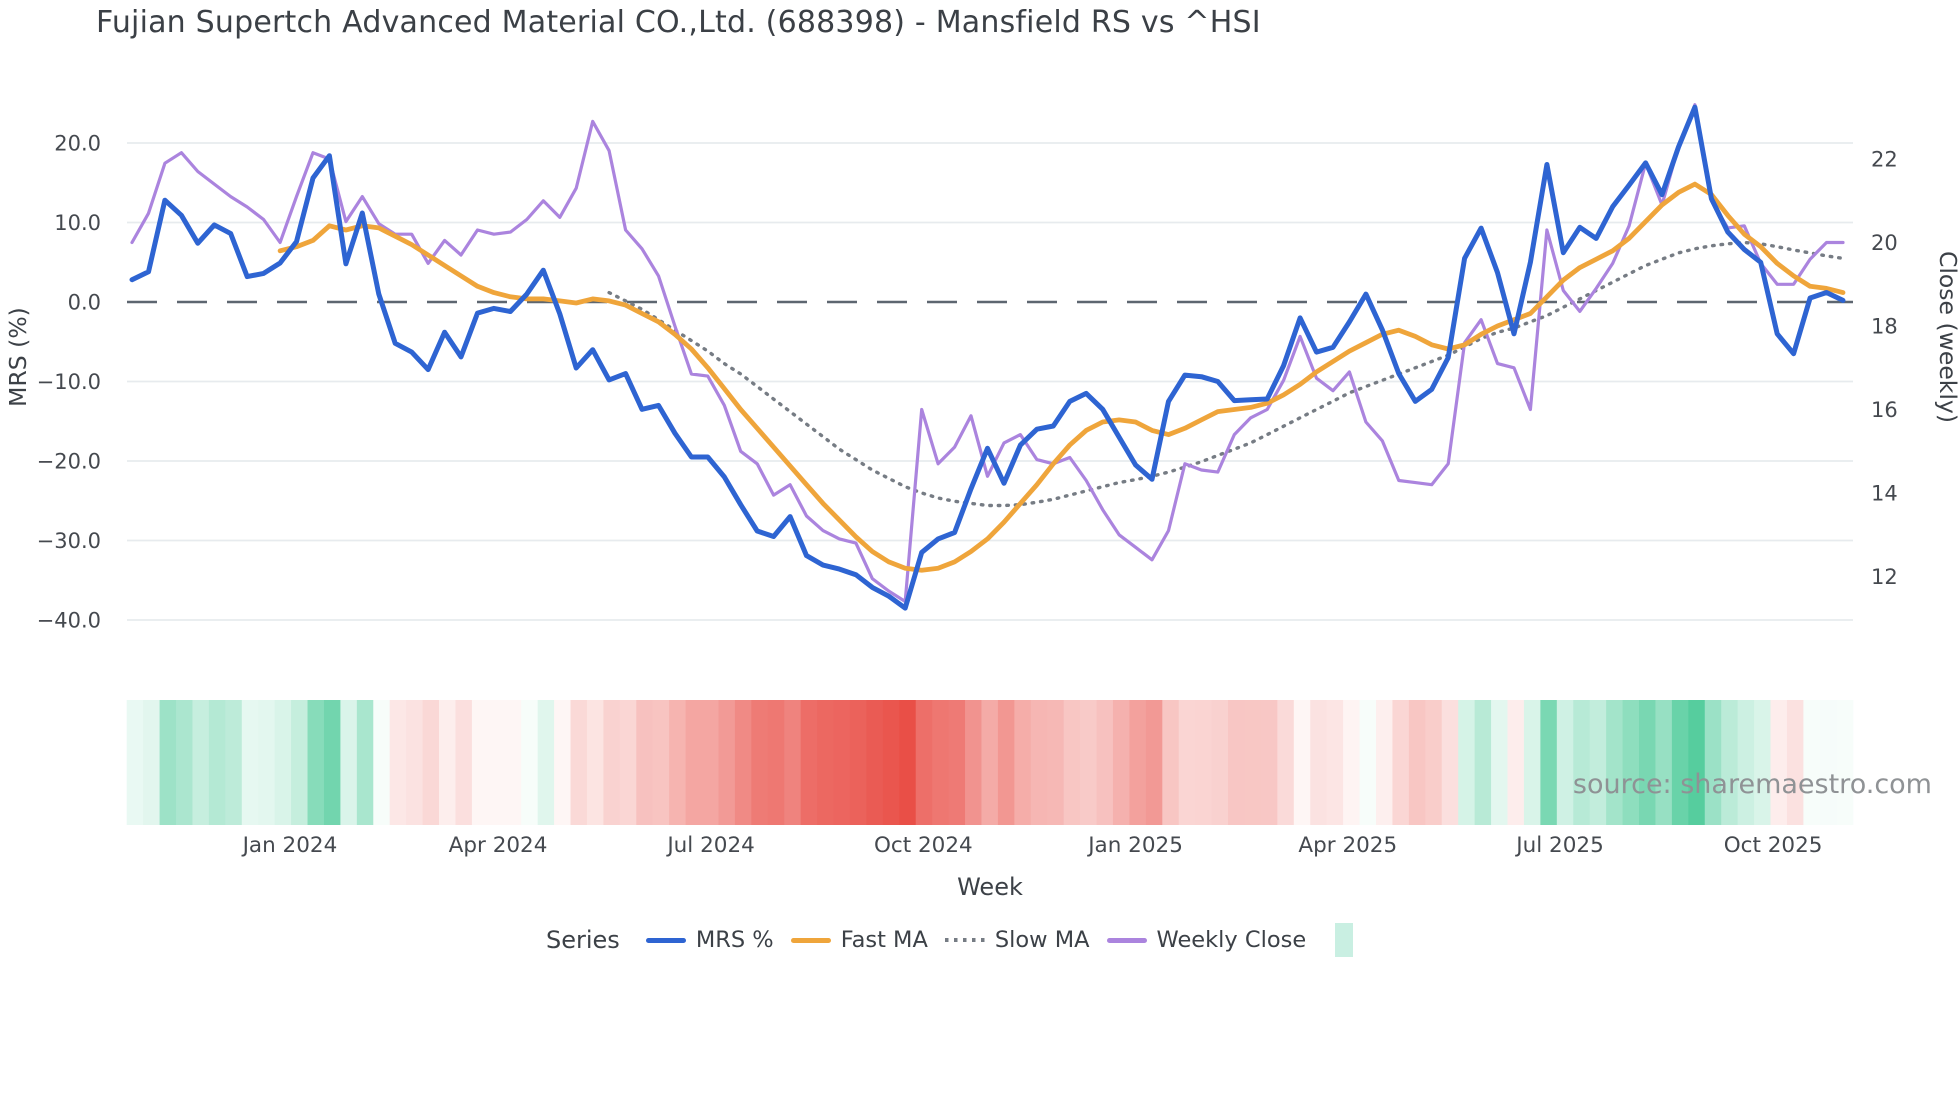 This screenshot has width=1960, height=1102. I want to click on y-axis-tick-left: −30.0, so click(69, 541).